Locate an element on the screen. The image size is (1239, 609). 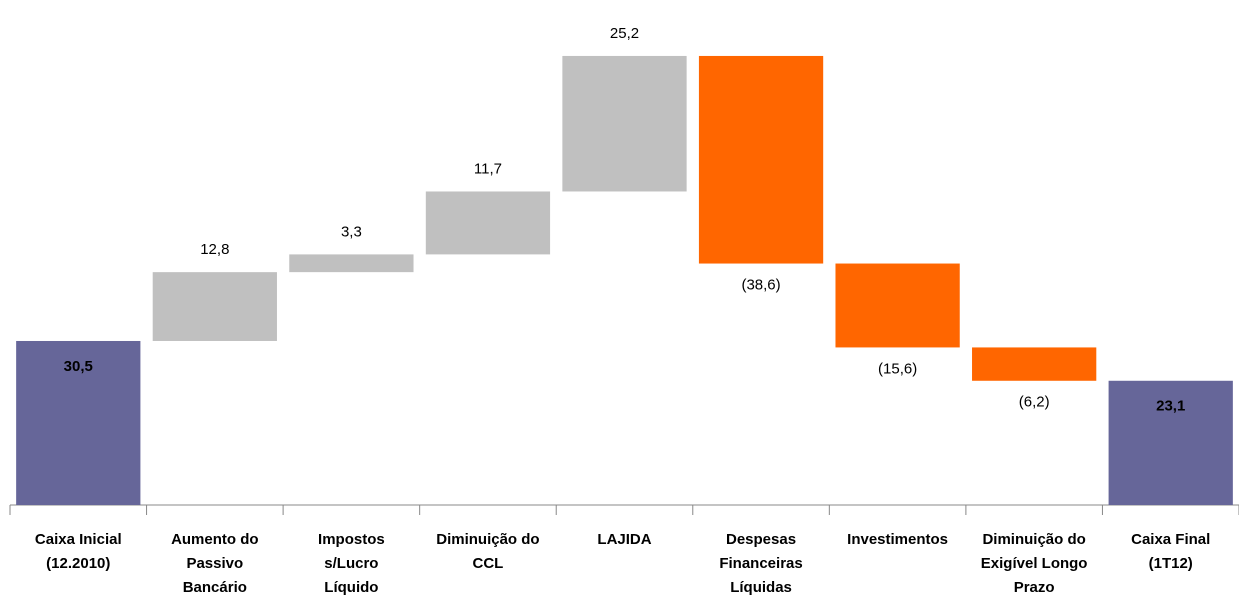
x-tick-label: Despesas Financeiras Líquidas is located at coordinates (761, 563).